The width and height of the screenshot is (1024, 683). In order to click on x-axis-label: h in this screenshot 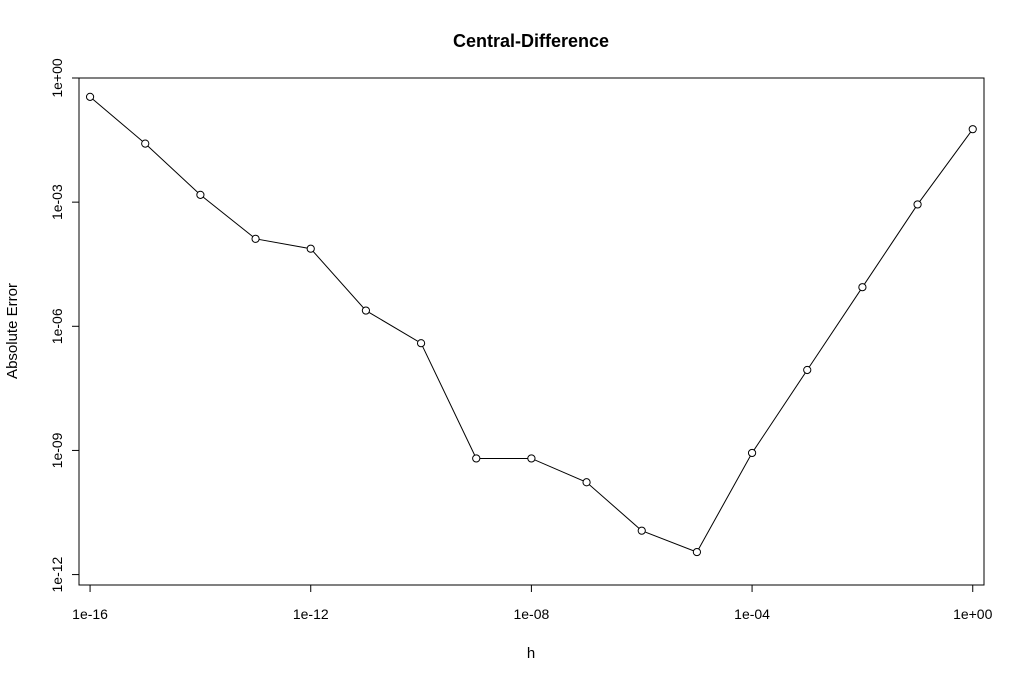, I will do `click(531, 653)`.